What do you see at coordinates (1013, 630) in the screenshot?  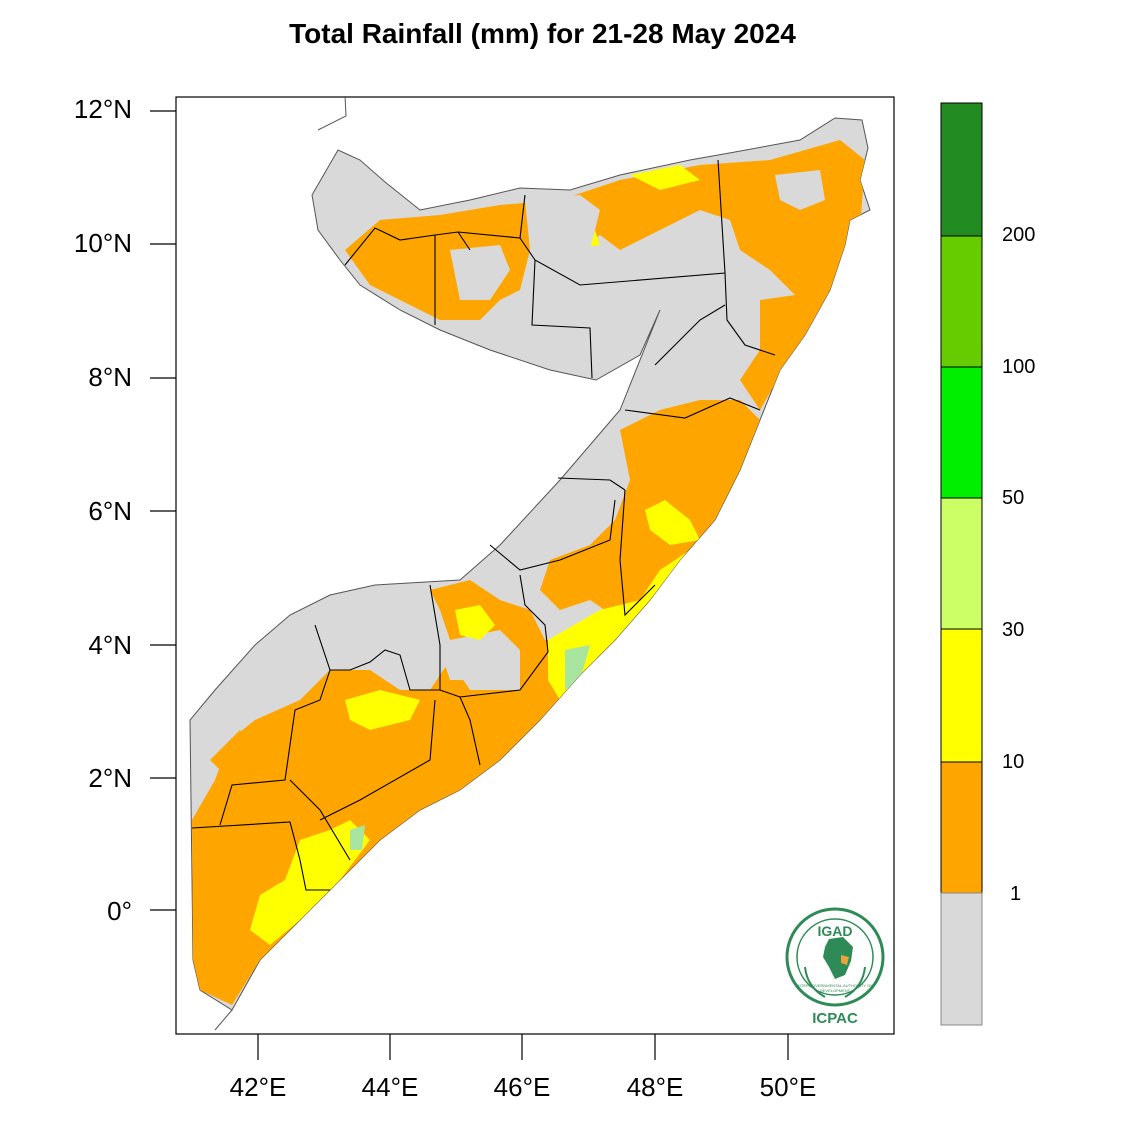 I see `cb-label: 30` at bounding box center [1013, 630].